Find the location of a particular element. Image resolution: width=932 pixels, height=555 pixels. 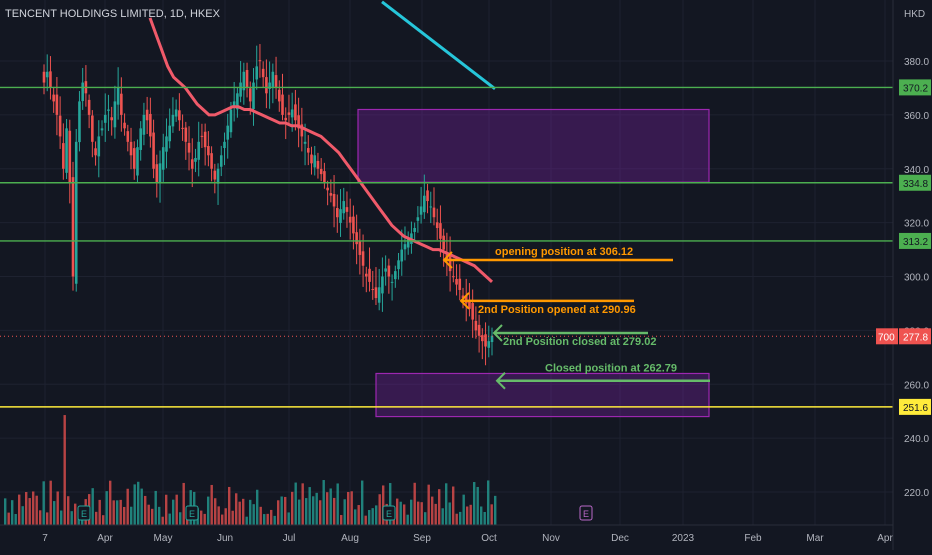

time-tick-label: Mar is located at coordinates (815, 538).